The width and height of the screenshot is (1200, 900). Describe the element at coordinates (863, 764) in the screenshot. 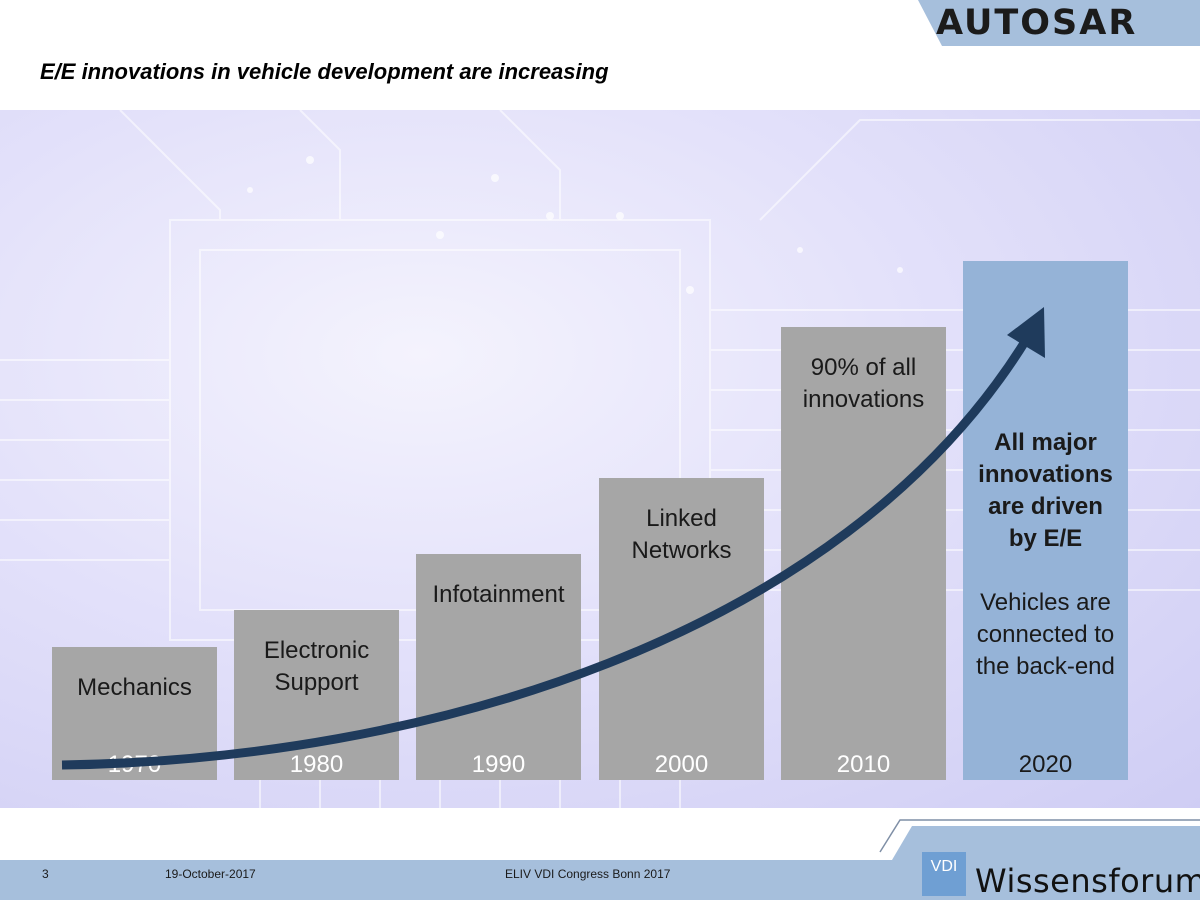

I see `bar-year: 2010` at that location.